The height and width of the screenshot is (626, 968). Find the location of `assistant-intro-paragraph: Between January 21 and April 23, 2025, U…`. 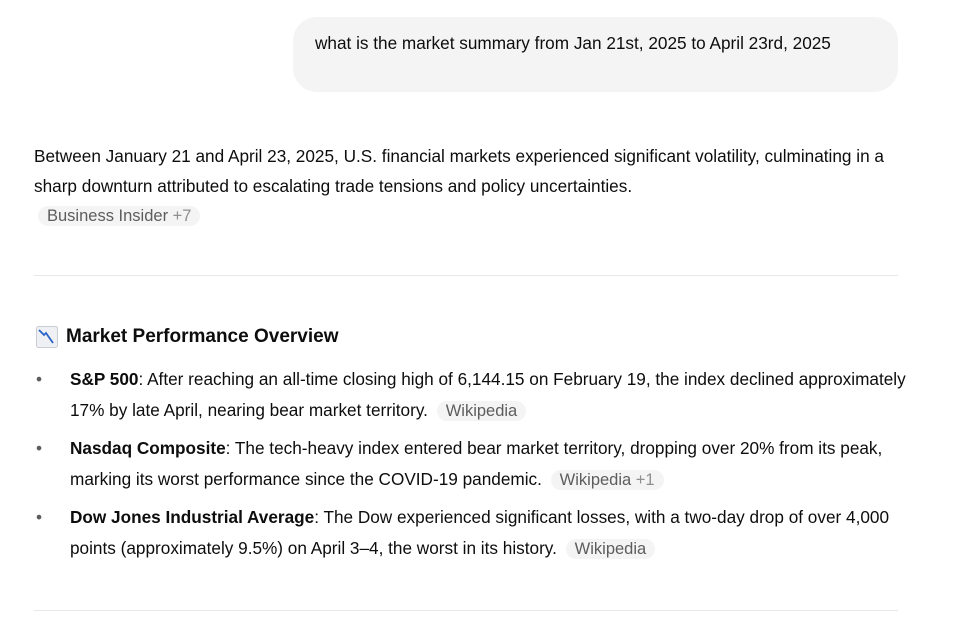

assistant-intro-paragraph: Between January 21 and April 23, 2025, U… is located at coordinates (474, 186).